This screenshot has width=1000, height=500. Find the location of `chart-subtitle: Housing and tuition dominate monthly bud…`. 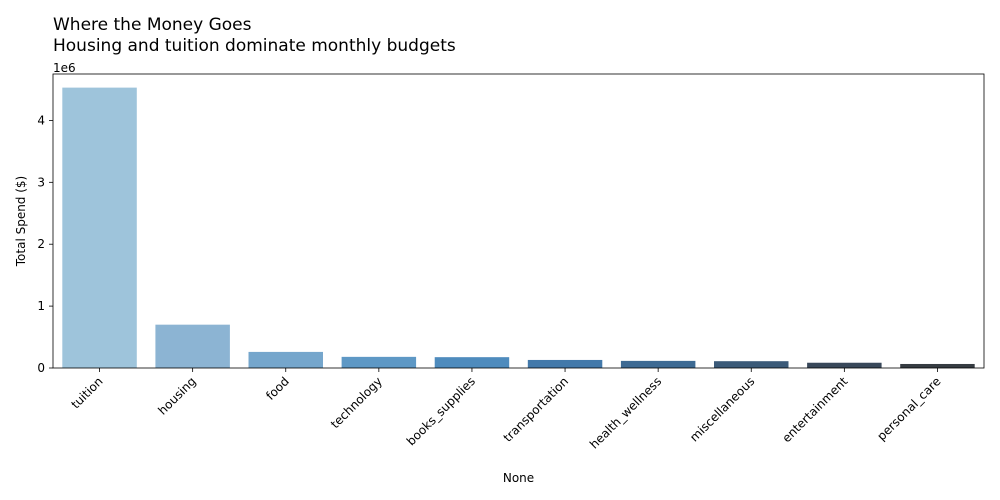

chart-subtitle: Housing and tuition dominate monthly bud… is located at coordinates (254, 46).